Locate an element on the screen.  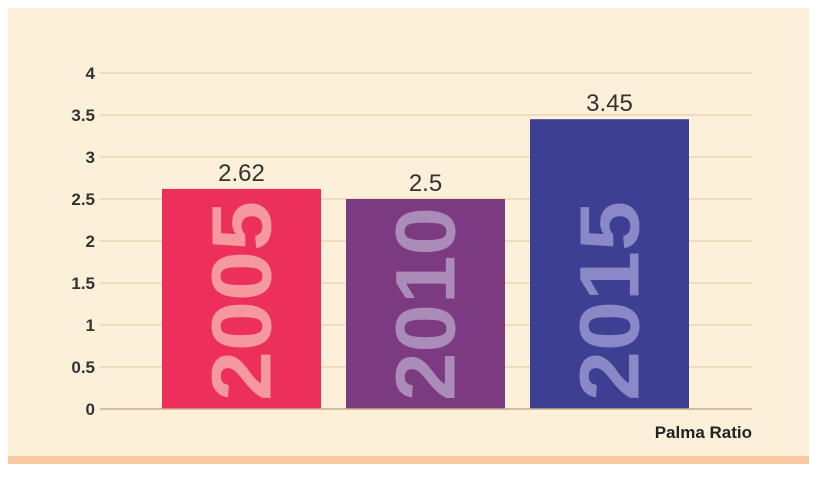
value-label: 2.62 is located at coordinates (241, 173).